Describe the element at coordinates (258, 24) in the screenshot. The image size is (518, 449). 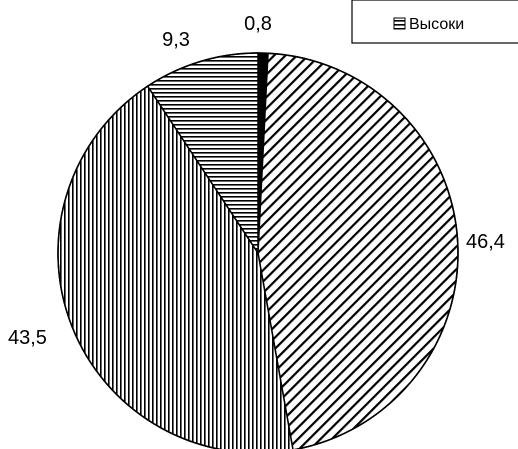
I see `pie-data-label-0: 0,8` at that location.